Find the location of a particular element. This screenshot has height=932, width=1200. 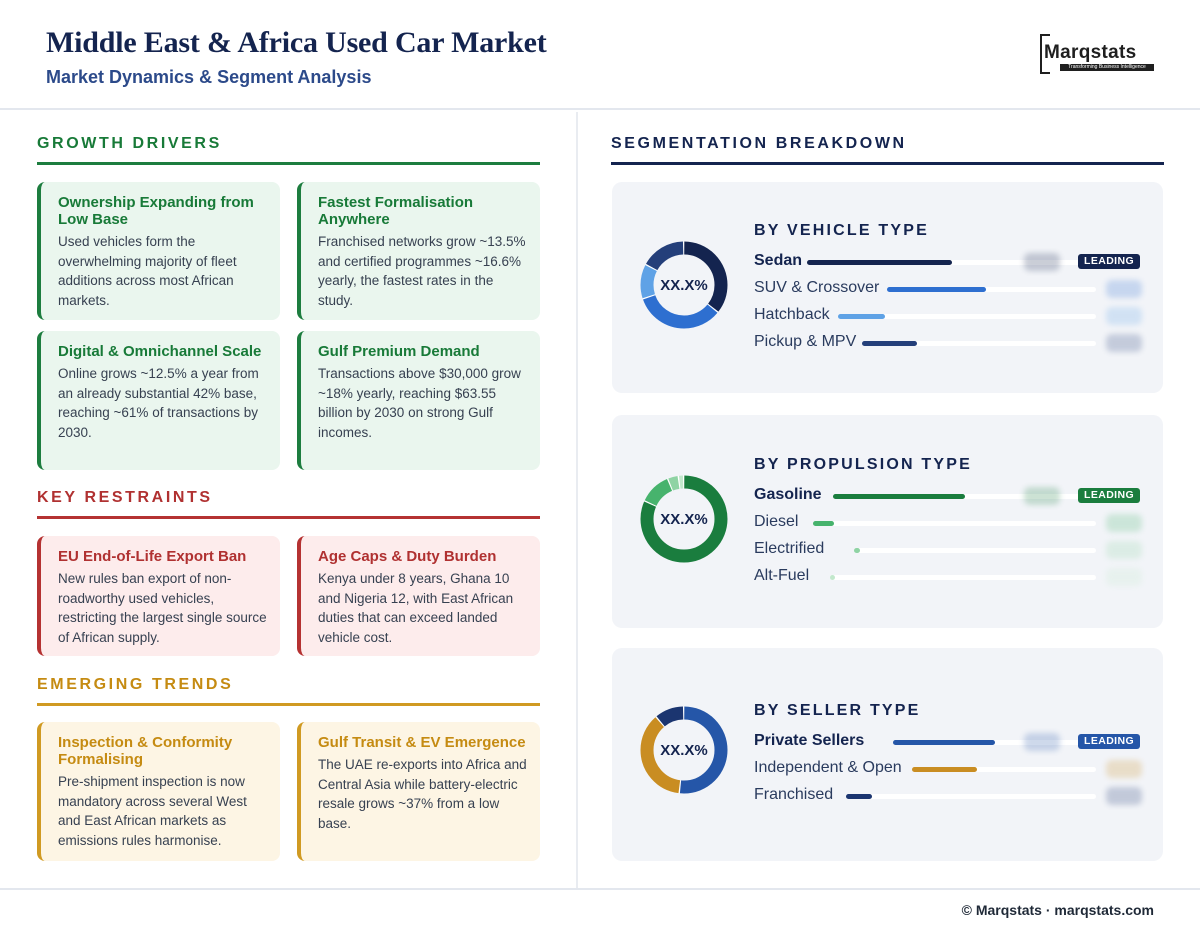

segmentation-rule is located at coordinates (887, 163).